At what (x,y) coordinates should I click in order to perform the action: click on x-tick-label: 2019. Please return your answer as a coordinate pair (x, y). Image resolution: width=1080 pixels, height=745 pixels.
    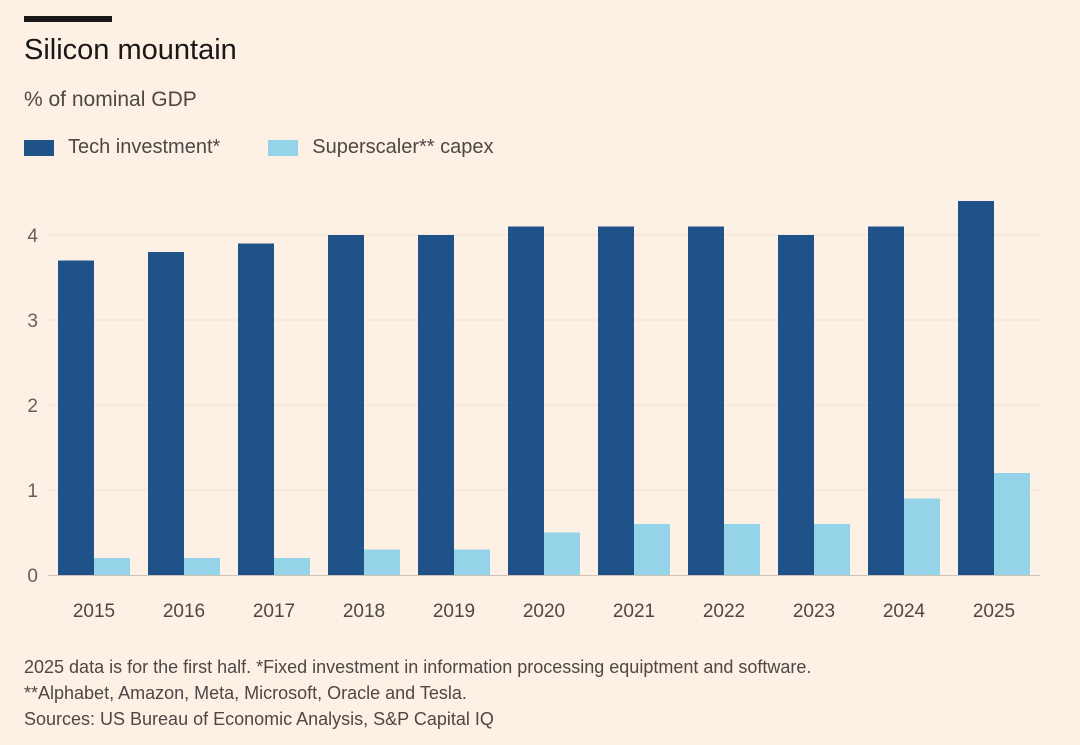
    Looking at the image, I should click on (454, 611).